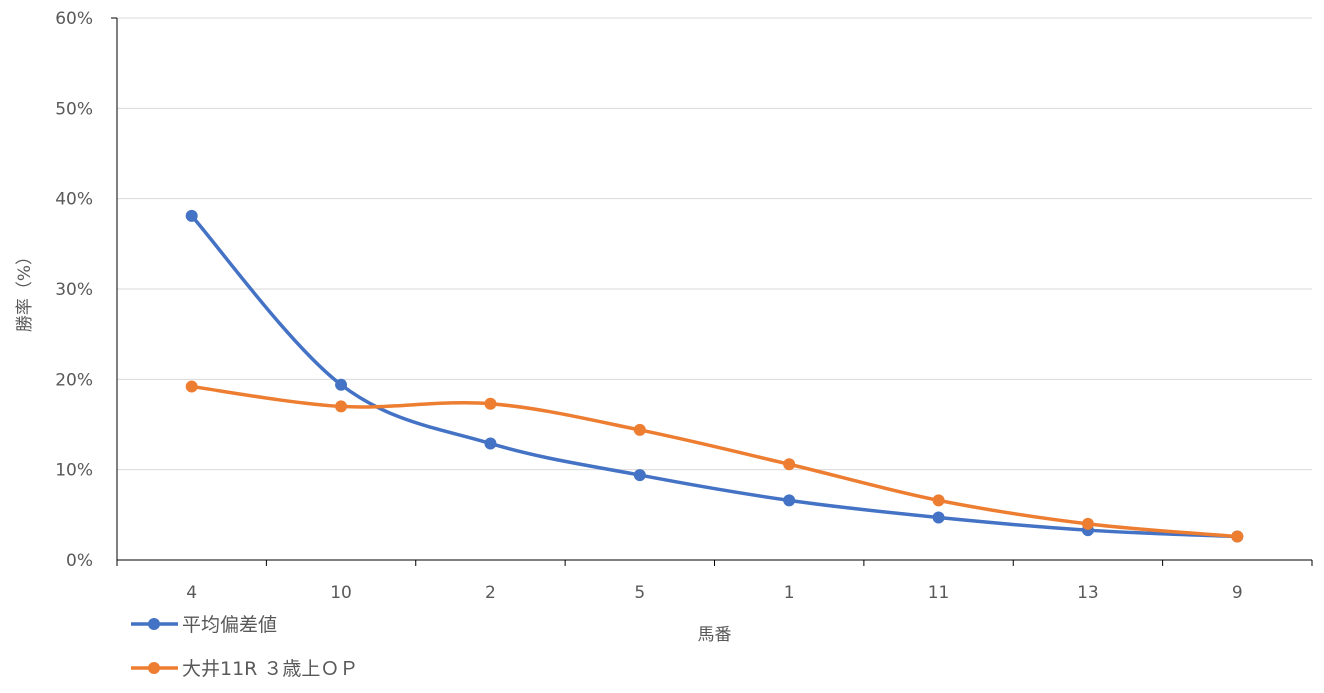 The width and height of the screenshot is (1324, 693). Describe the element at coordinates (715, 635) in the screenshot. I see `x-axis-title: 馬番` at that location.